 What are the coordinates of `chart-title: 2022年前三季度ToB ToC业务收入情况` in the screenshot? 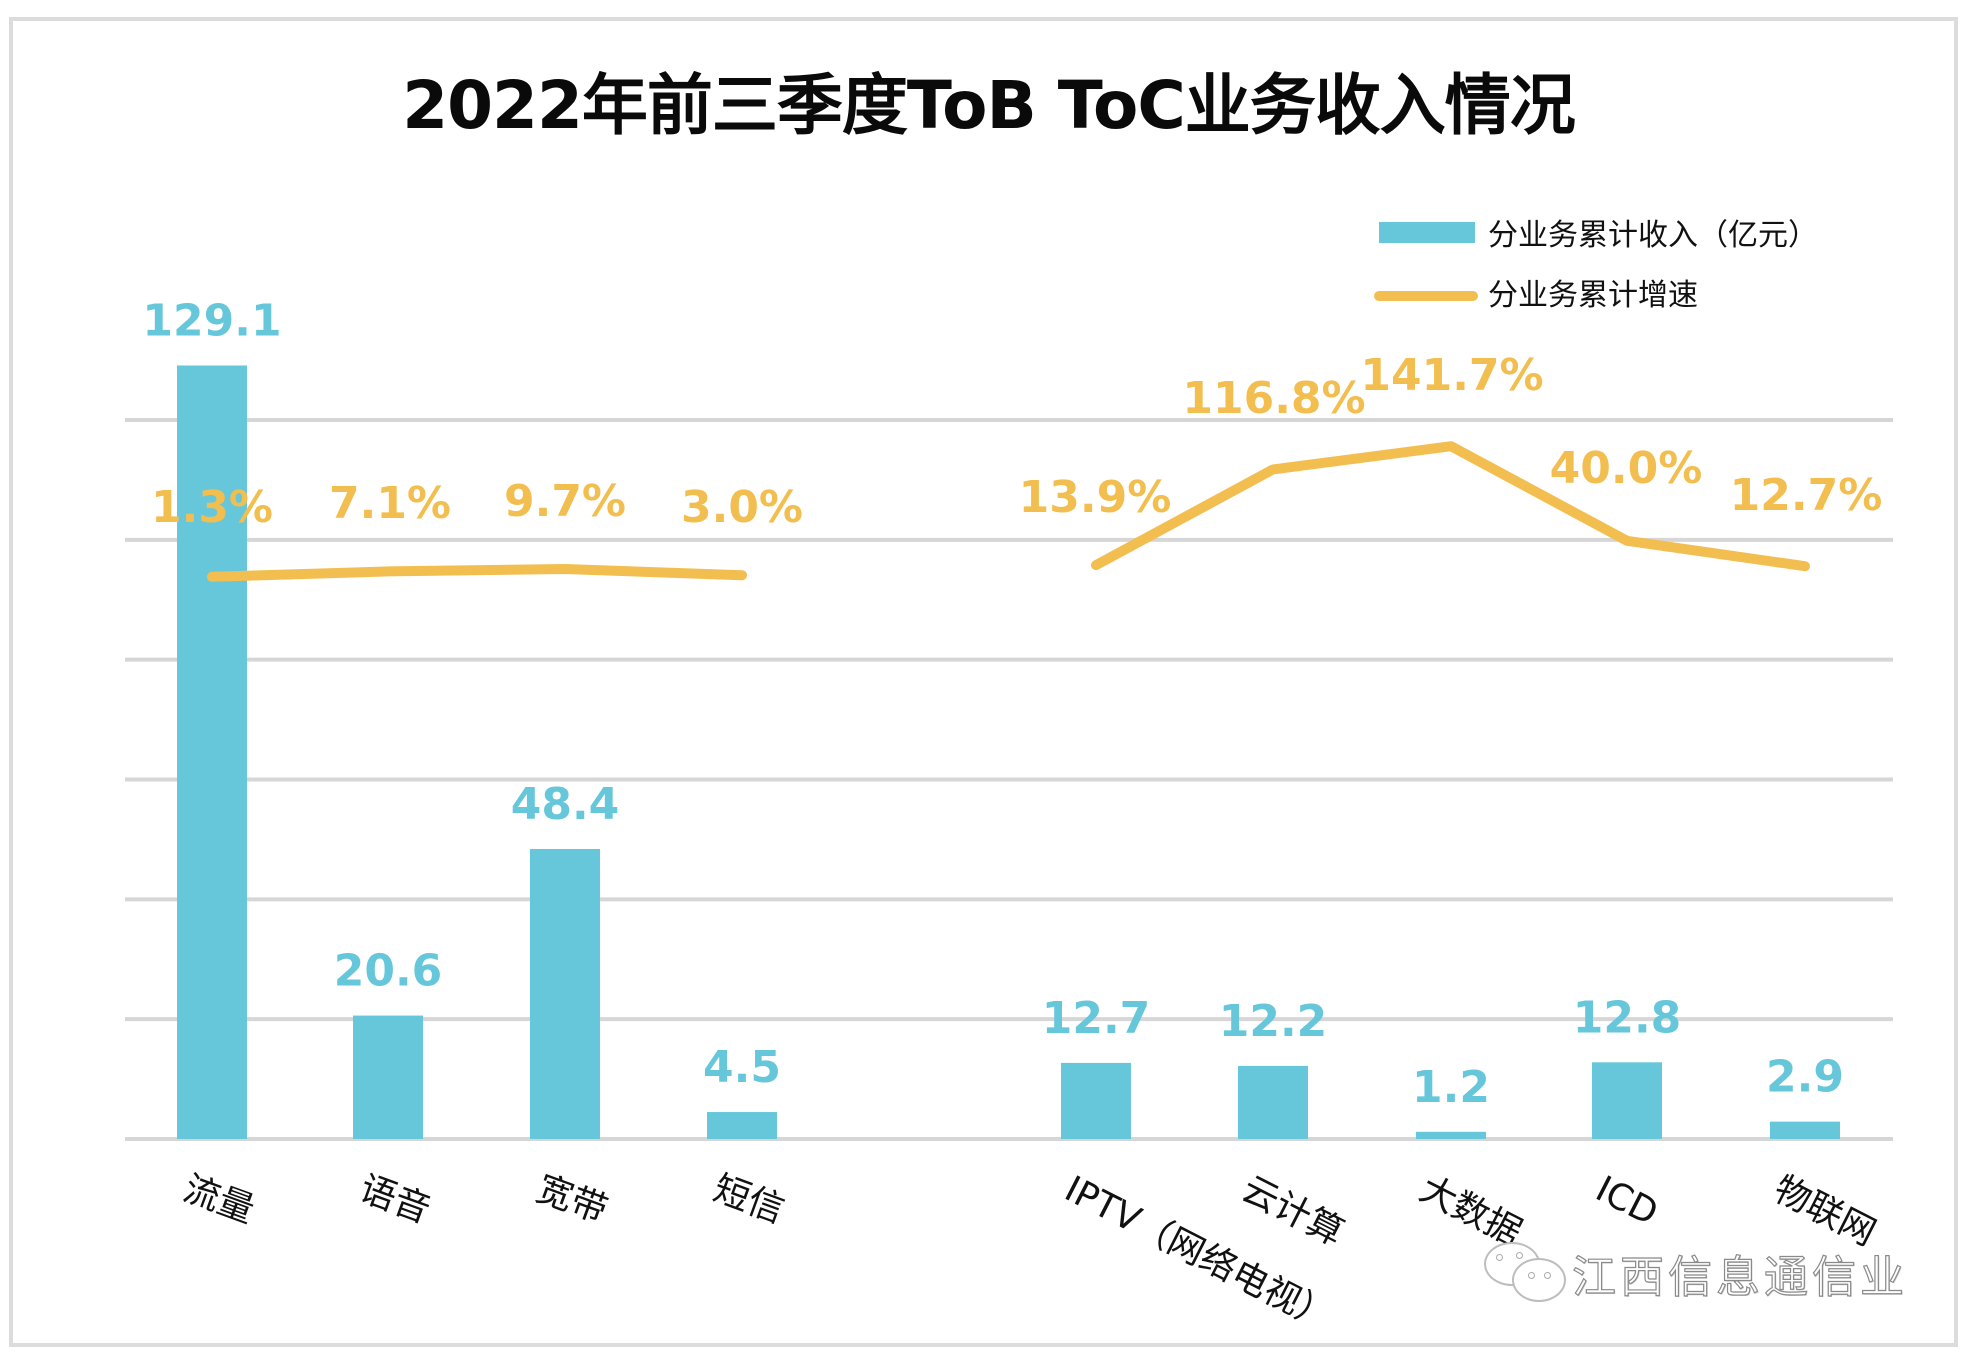 It's located at (989, 105).